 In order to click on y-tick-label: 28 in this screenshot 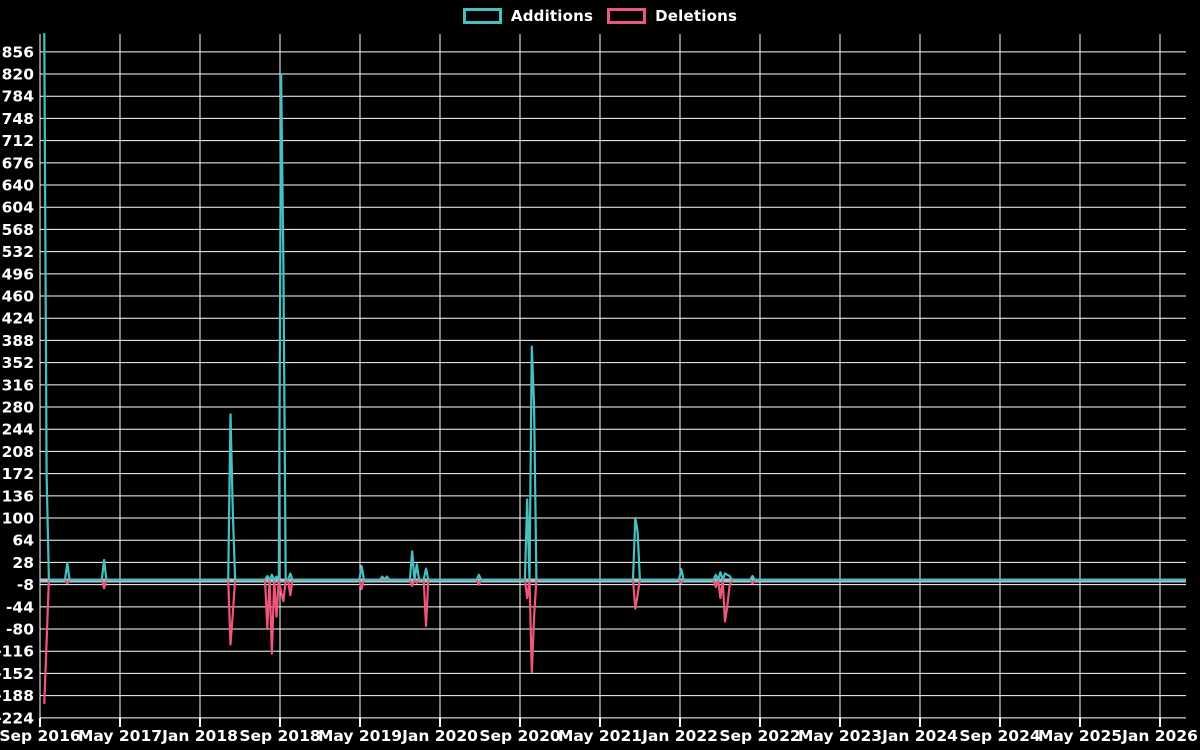, I will do `click(23, 563)`.